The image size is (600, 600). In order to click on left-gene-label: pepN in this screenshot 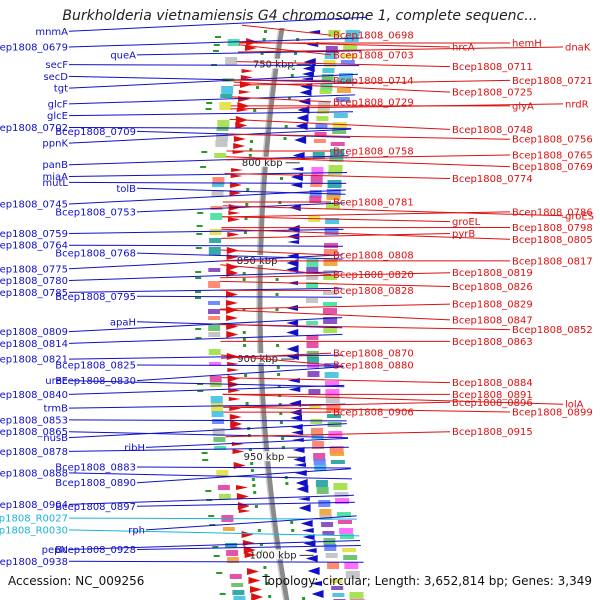, I will do `click(55, 550)`.